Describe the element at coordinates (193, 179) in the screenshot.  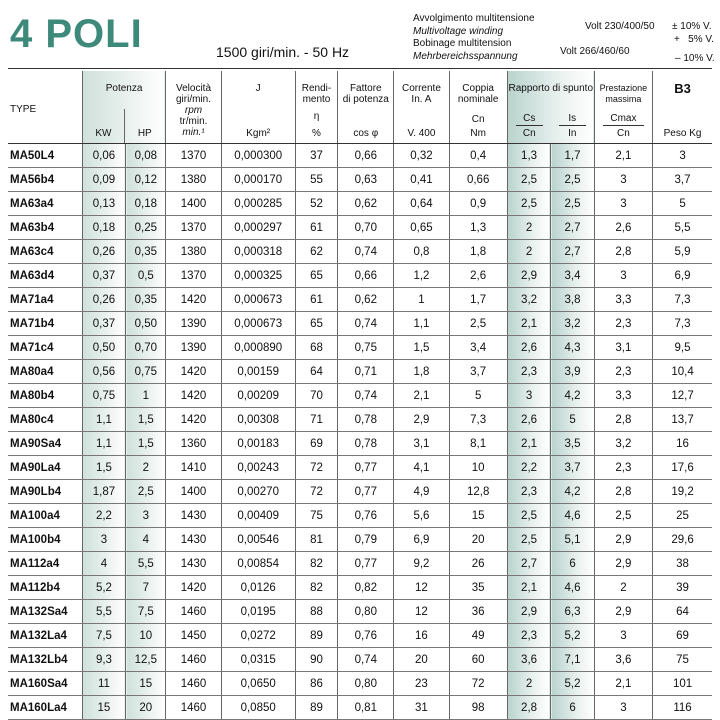
I see `cell-rpm: 1380` at that location.